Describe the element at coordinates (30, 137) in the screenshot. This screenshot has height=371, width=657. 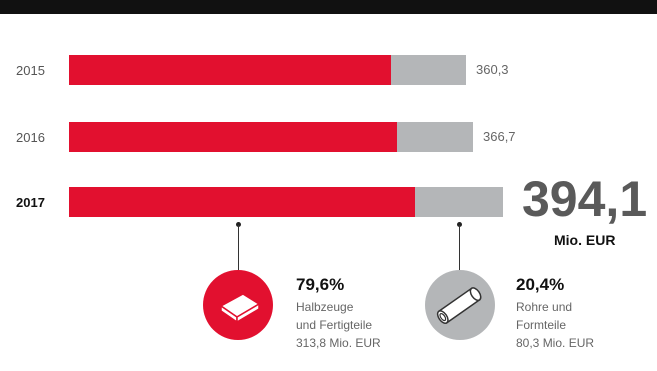
I see `year-label-2016: 2016` at that location.